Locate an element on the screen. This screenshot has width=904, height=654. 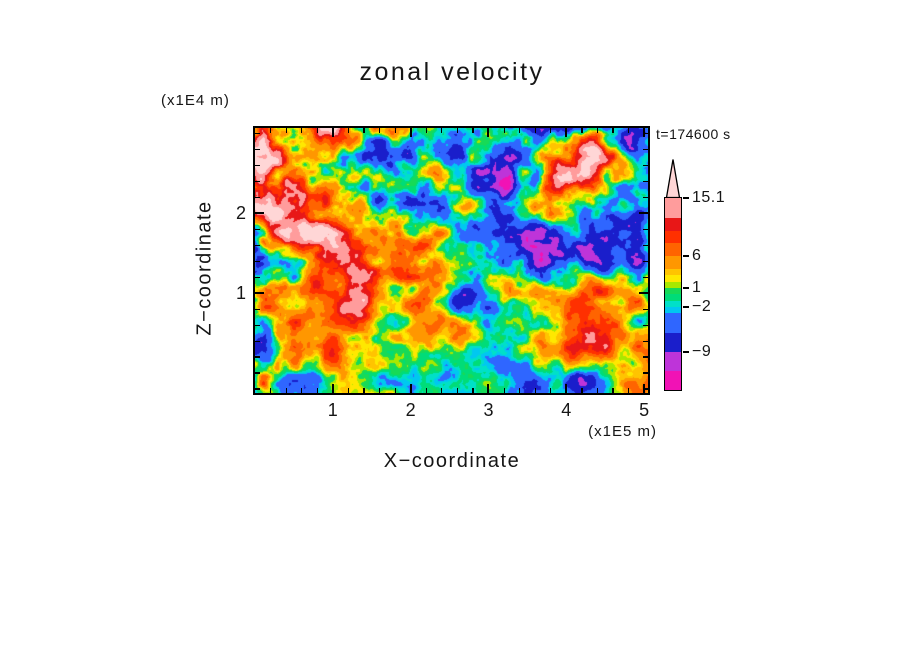
z-tick-label: 2 is located at coordinates (240, 213).